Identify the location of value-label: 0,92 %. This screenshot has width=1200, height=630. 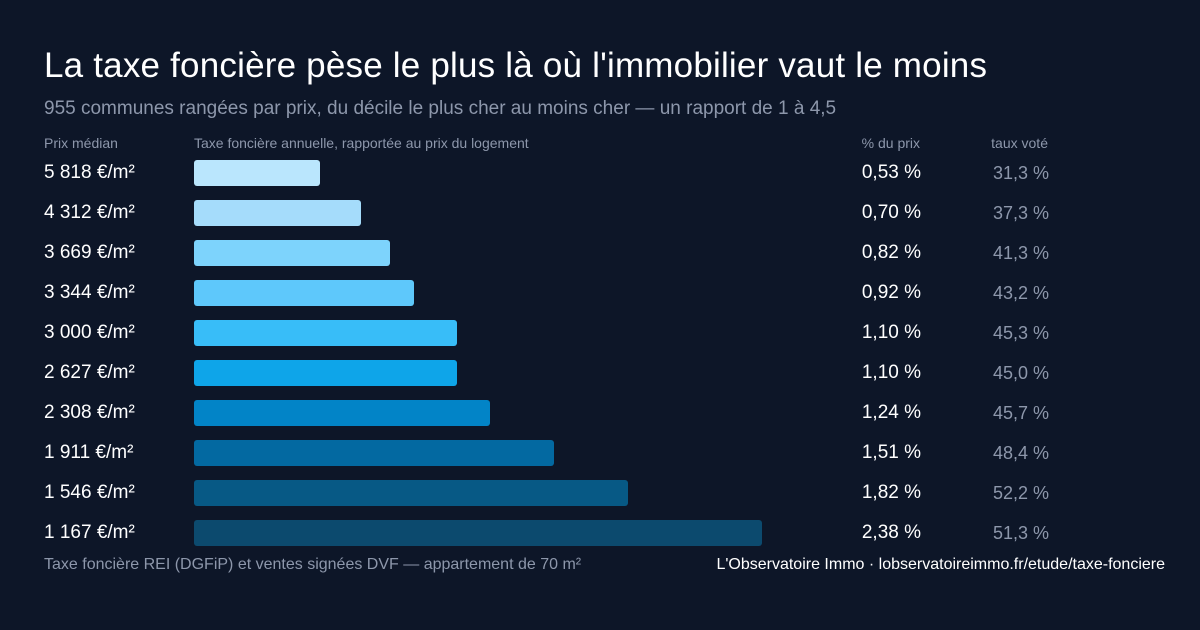
(891, 292).